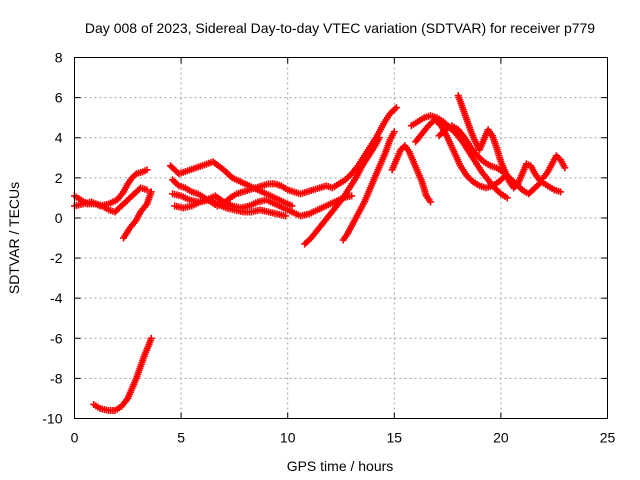  I want to click on y-axis-label: SDTVAR / TECUs, so click(14, 238).